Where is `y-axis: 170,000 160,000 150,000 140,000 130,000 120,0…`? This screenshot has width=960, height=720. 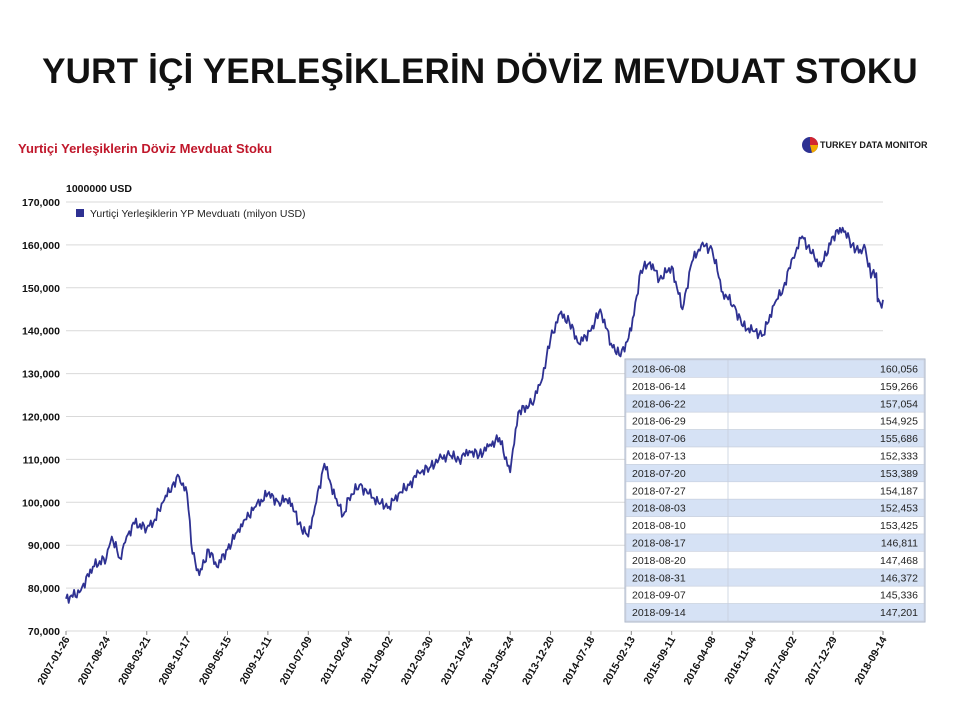 y-axis: 170,000 160,000 150,000 140,000 130,000 120,0… is located at coordinates (41, 417).